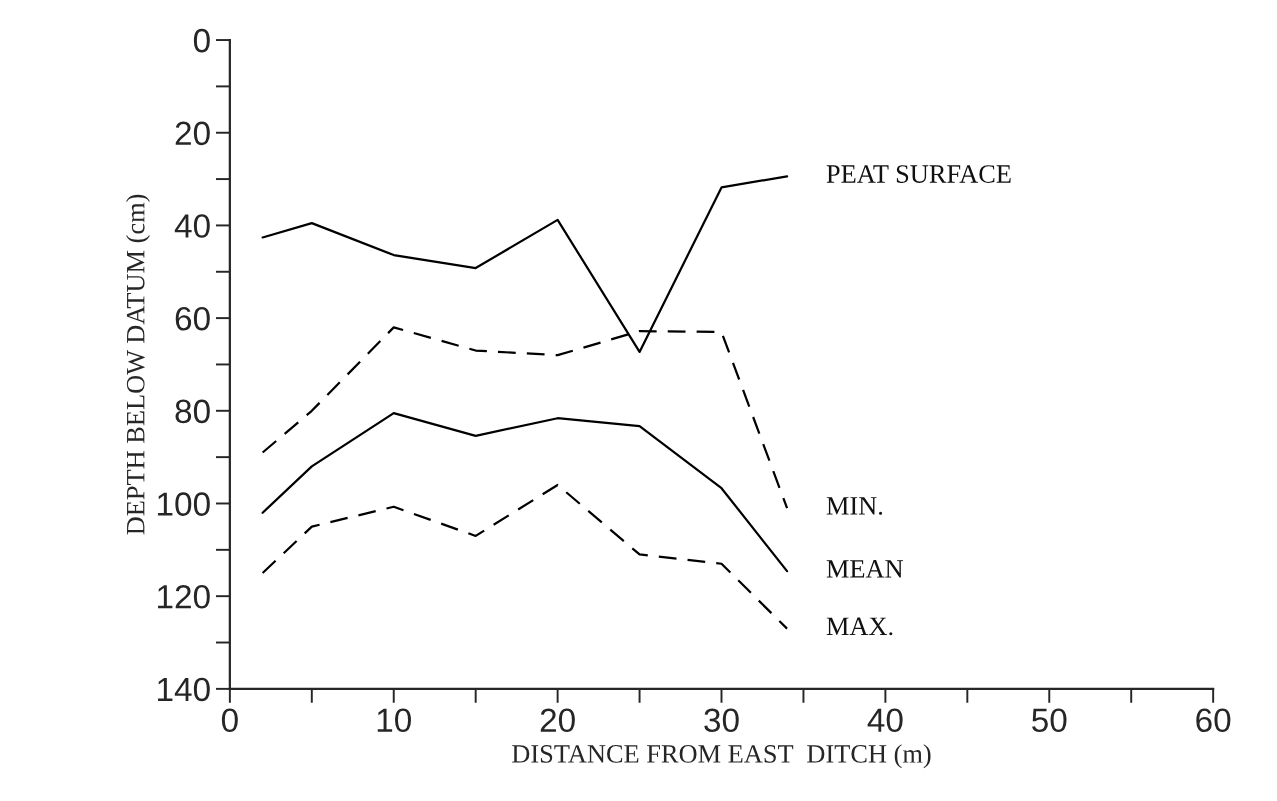  I want to click on x-axis-title: DISTANCE FROM EAST DITCH (m), so click(721, 756).